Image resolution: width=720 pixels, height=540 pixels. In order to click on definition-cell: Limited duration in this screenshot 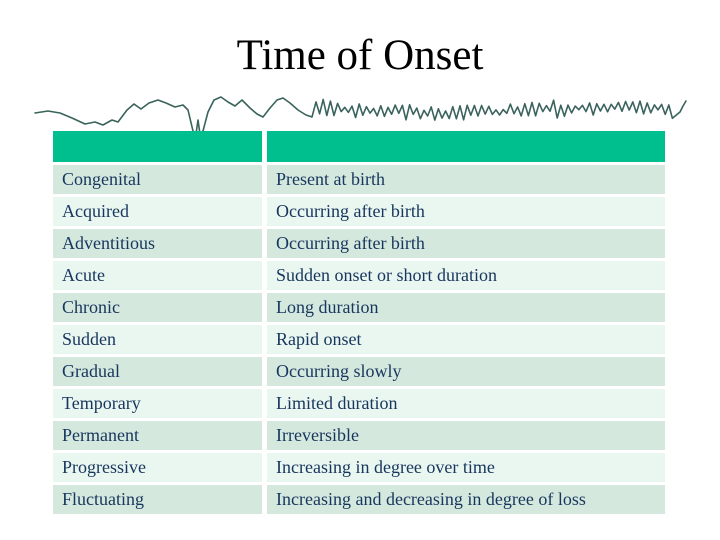, I will do `click(466, 403)`.